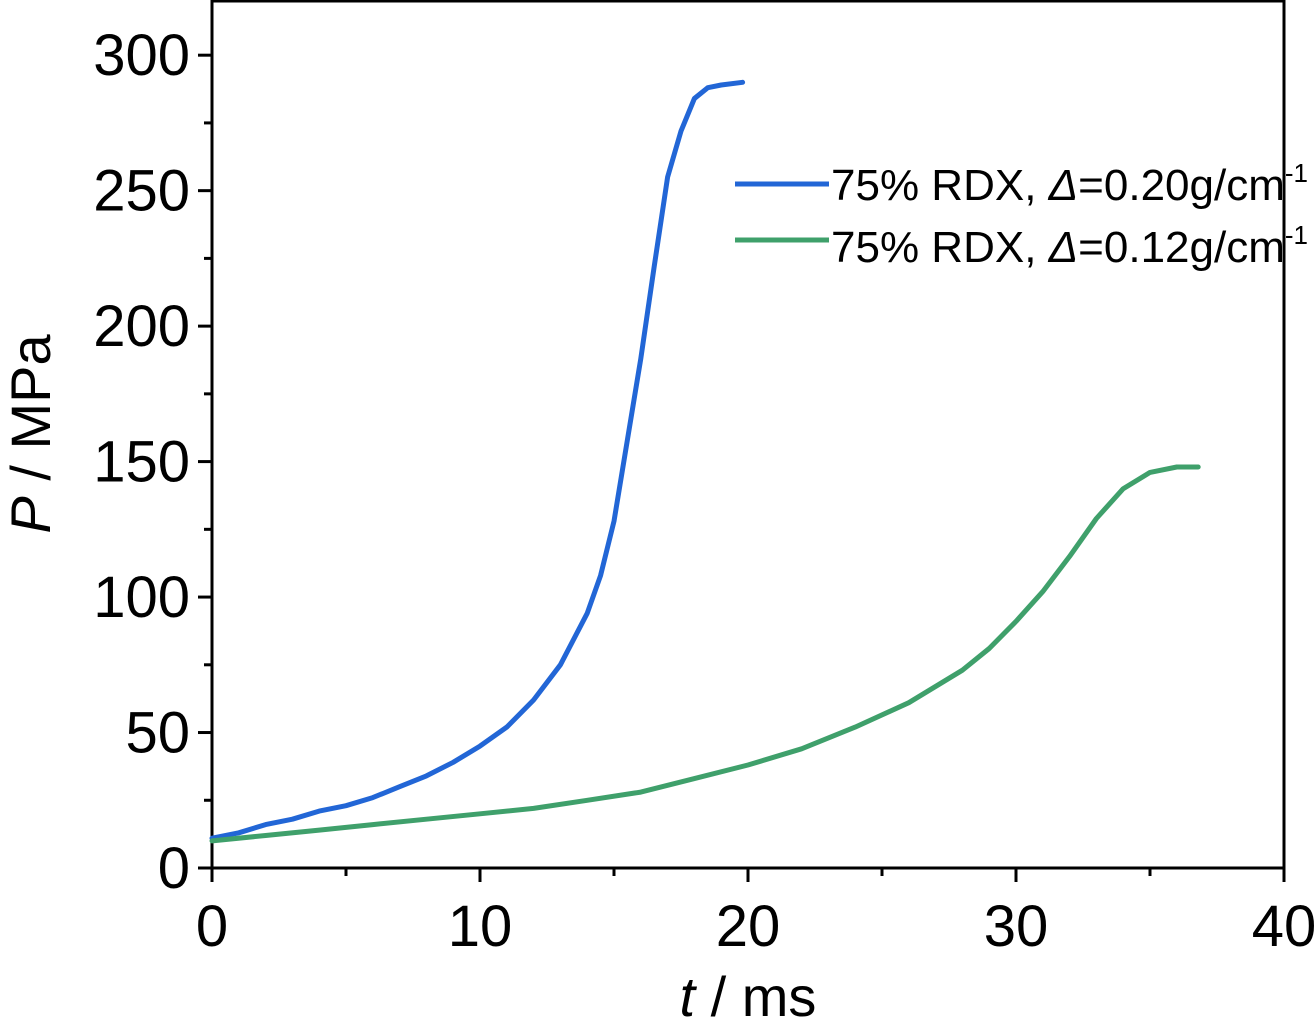 The height and width of the screenshot is (1022, 1315). I want to click on legend-value: =0.20g/cm, so click(1181, 185).